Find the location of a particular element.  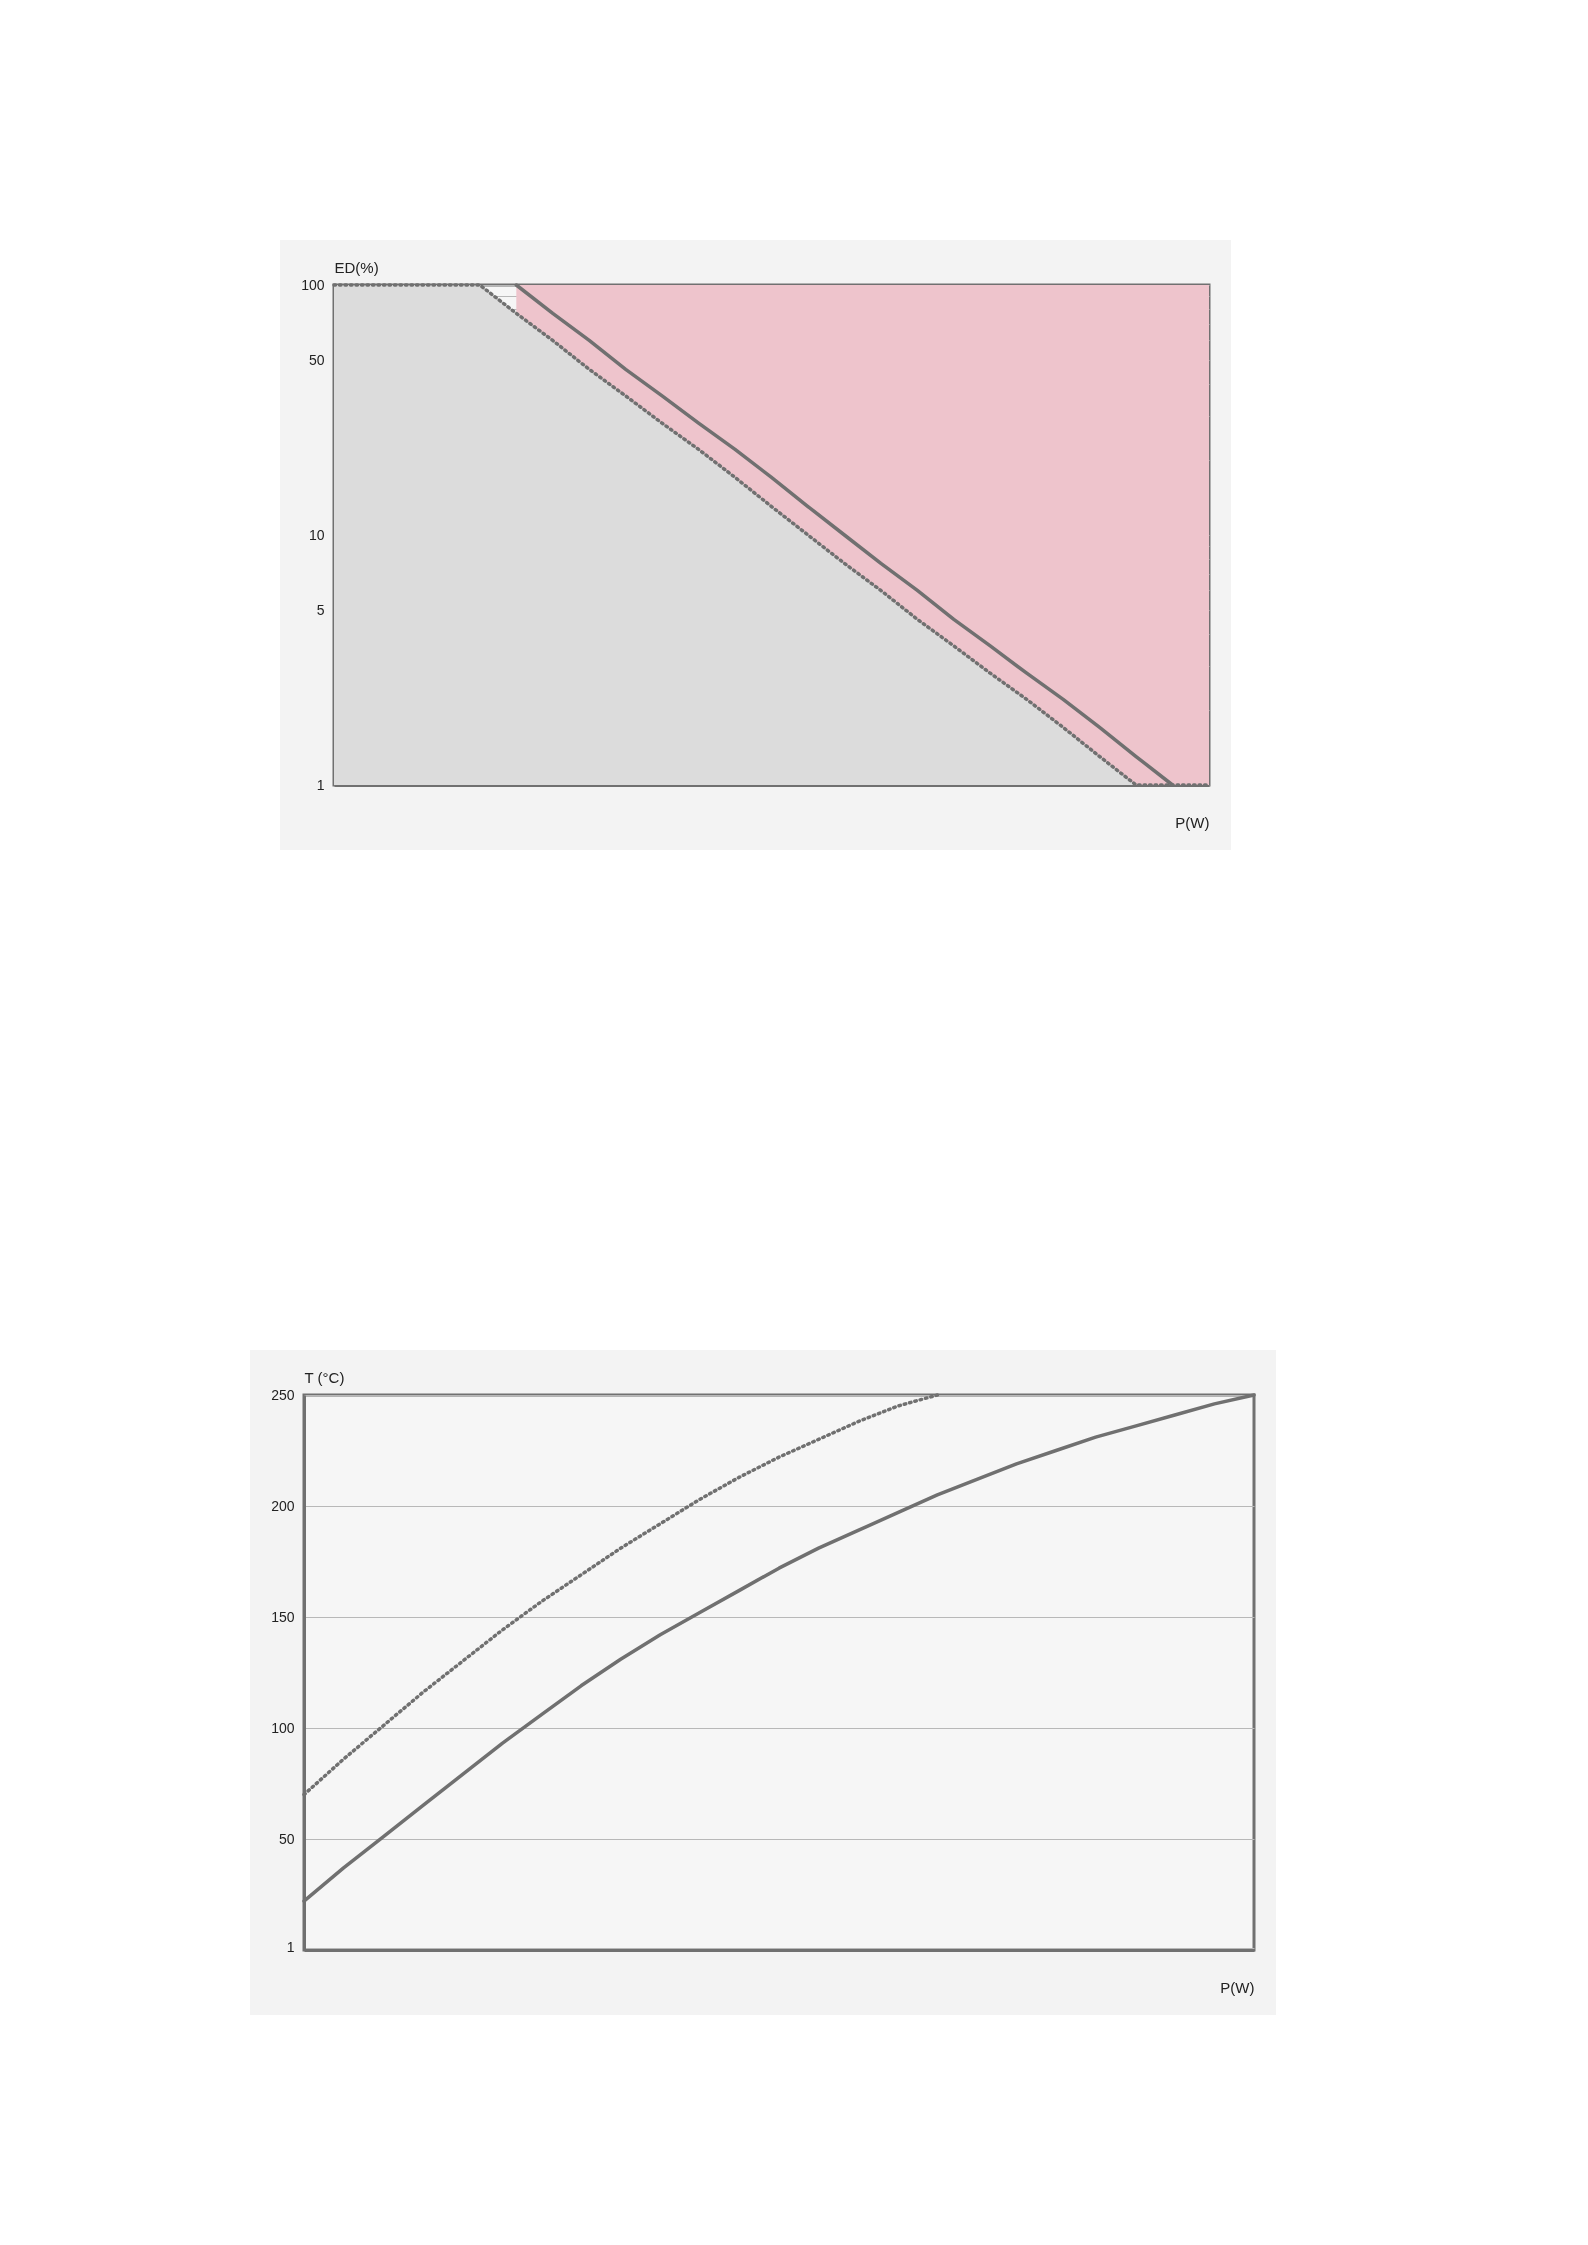

y-tick-label: 5 is located at coordinates (320, 609).